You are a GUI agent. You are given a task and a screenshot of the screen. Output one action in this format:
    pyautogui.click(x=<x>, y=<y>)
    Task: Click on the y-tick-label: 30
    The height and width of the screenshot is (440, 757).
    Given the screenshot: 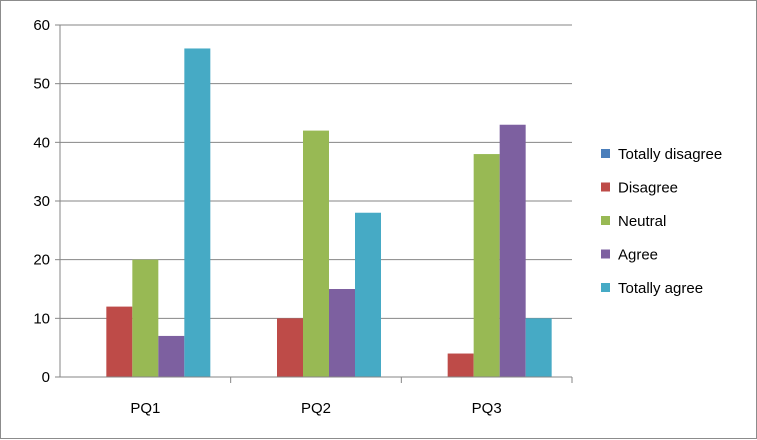 What is the action you would take?
    pyautogui.click(x=41, y=201)
    